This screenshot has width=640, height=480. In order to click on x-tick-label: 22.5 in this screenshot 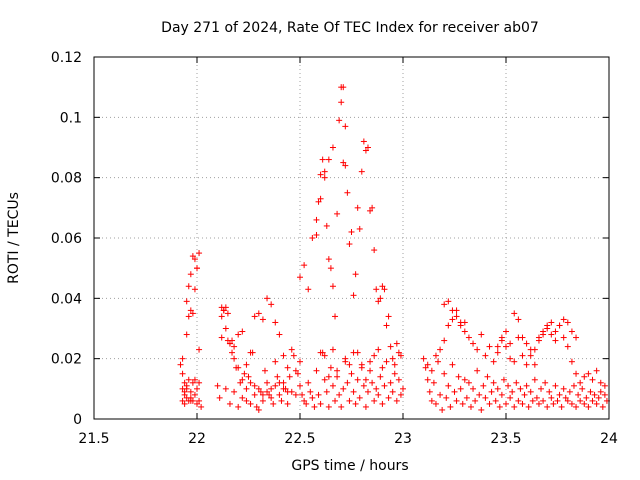, I will do `click(299, 439)`.